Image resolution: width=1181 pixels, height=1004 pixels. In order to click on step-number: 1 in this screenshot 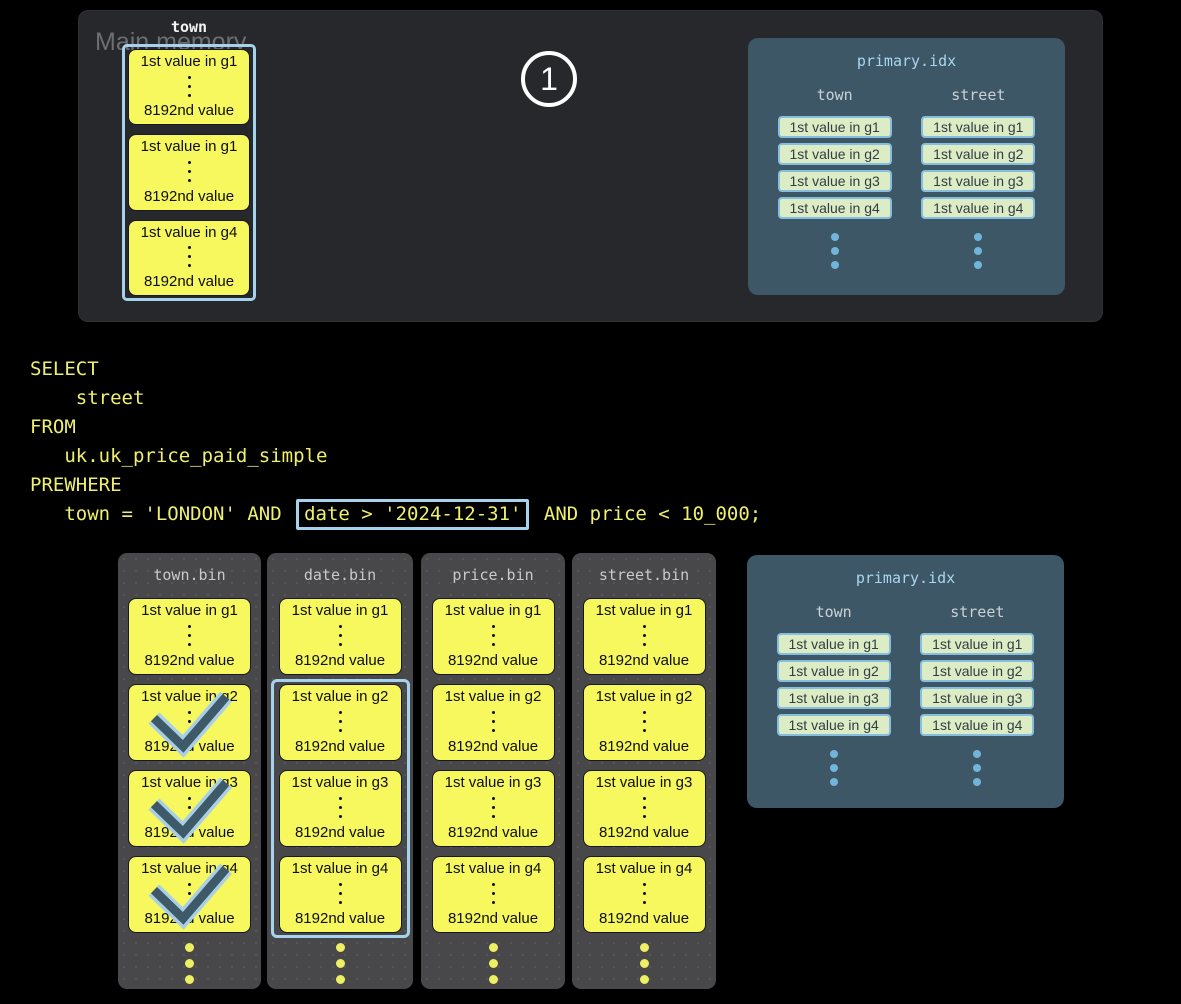, I will do `click(549, 78)`.